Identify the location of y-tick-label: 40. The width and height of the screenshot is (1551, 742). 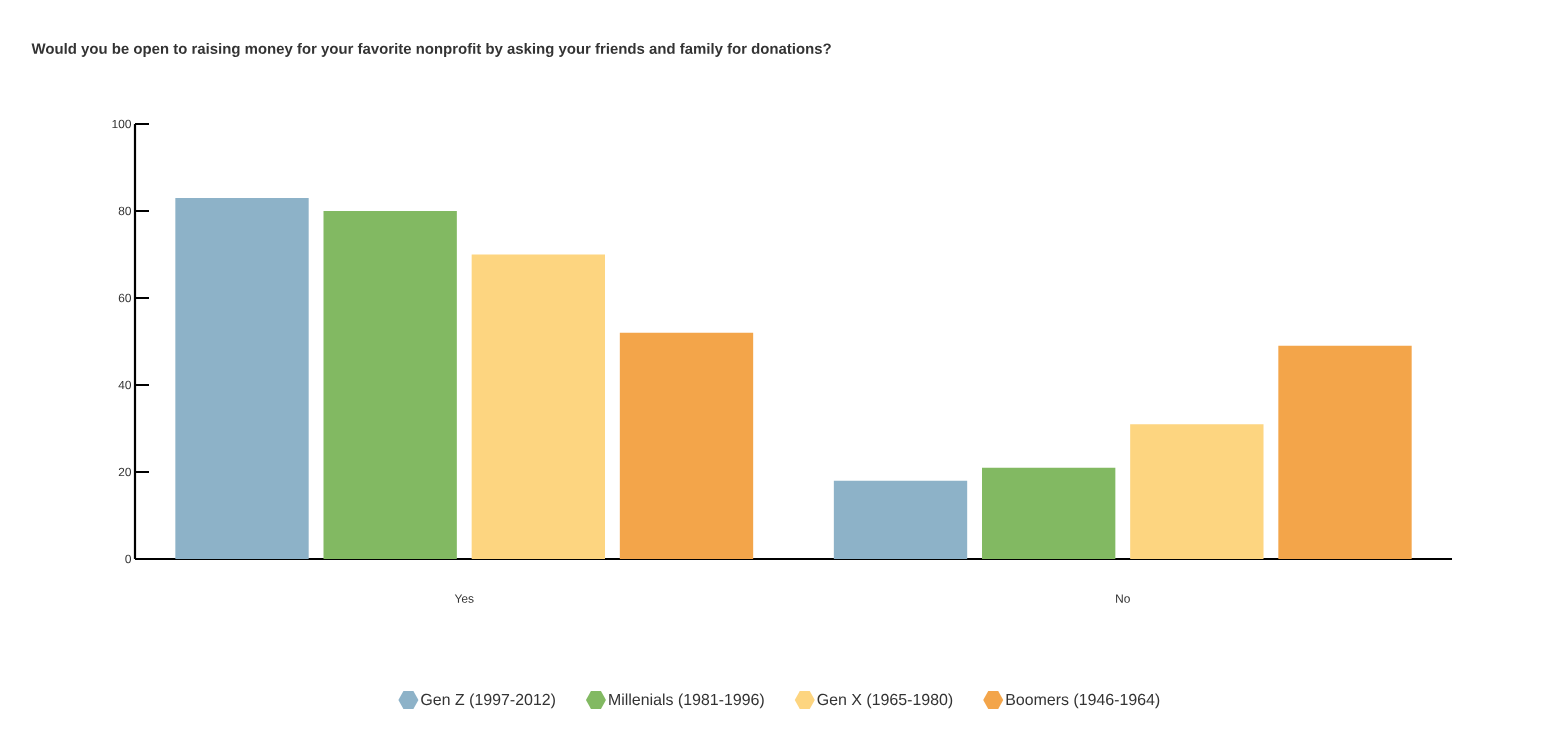
(125, 385).